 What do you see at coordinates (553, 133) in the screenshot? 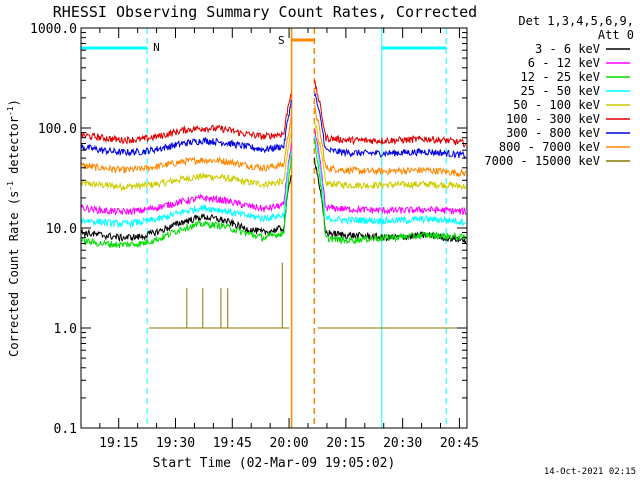
I see `legend-entry-label: 300 - 800 keV` at bounding box center [553, 133].